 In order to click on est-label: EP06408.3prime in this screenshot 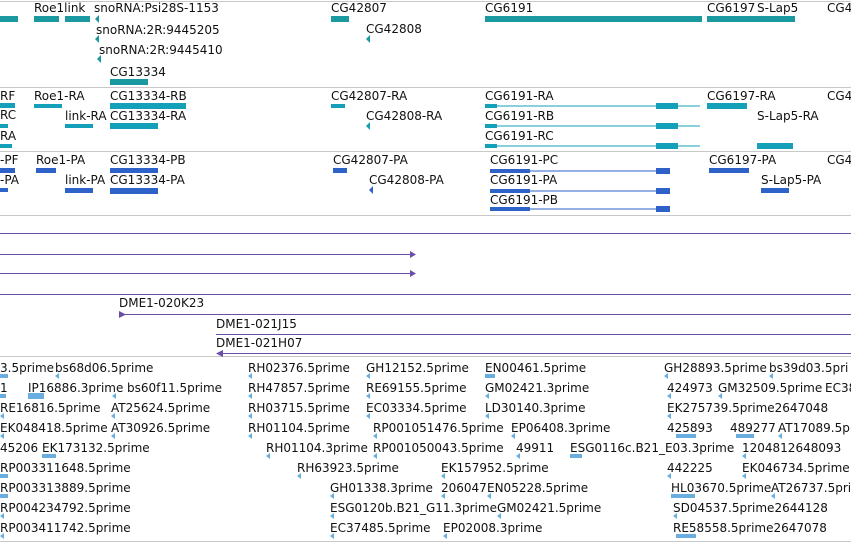, I will do `click(560, 428)`.